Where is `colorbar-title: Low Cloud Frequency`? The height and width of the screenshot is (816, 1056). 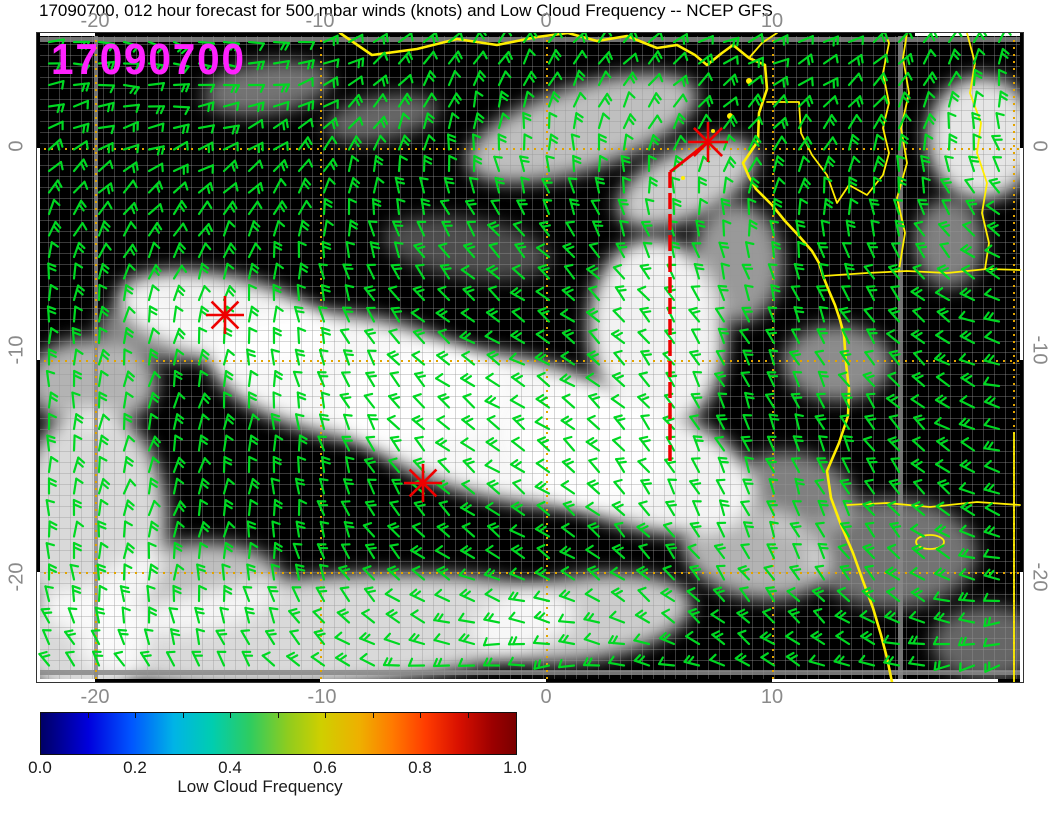 colorbar-title: Low Cloud Frequency is located at coordinates (260, 786).